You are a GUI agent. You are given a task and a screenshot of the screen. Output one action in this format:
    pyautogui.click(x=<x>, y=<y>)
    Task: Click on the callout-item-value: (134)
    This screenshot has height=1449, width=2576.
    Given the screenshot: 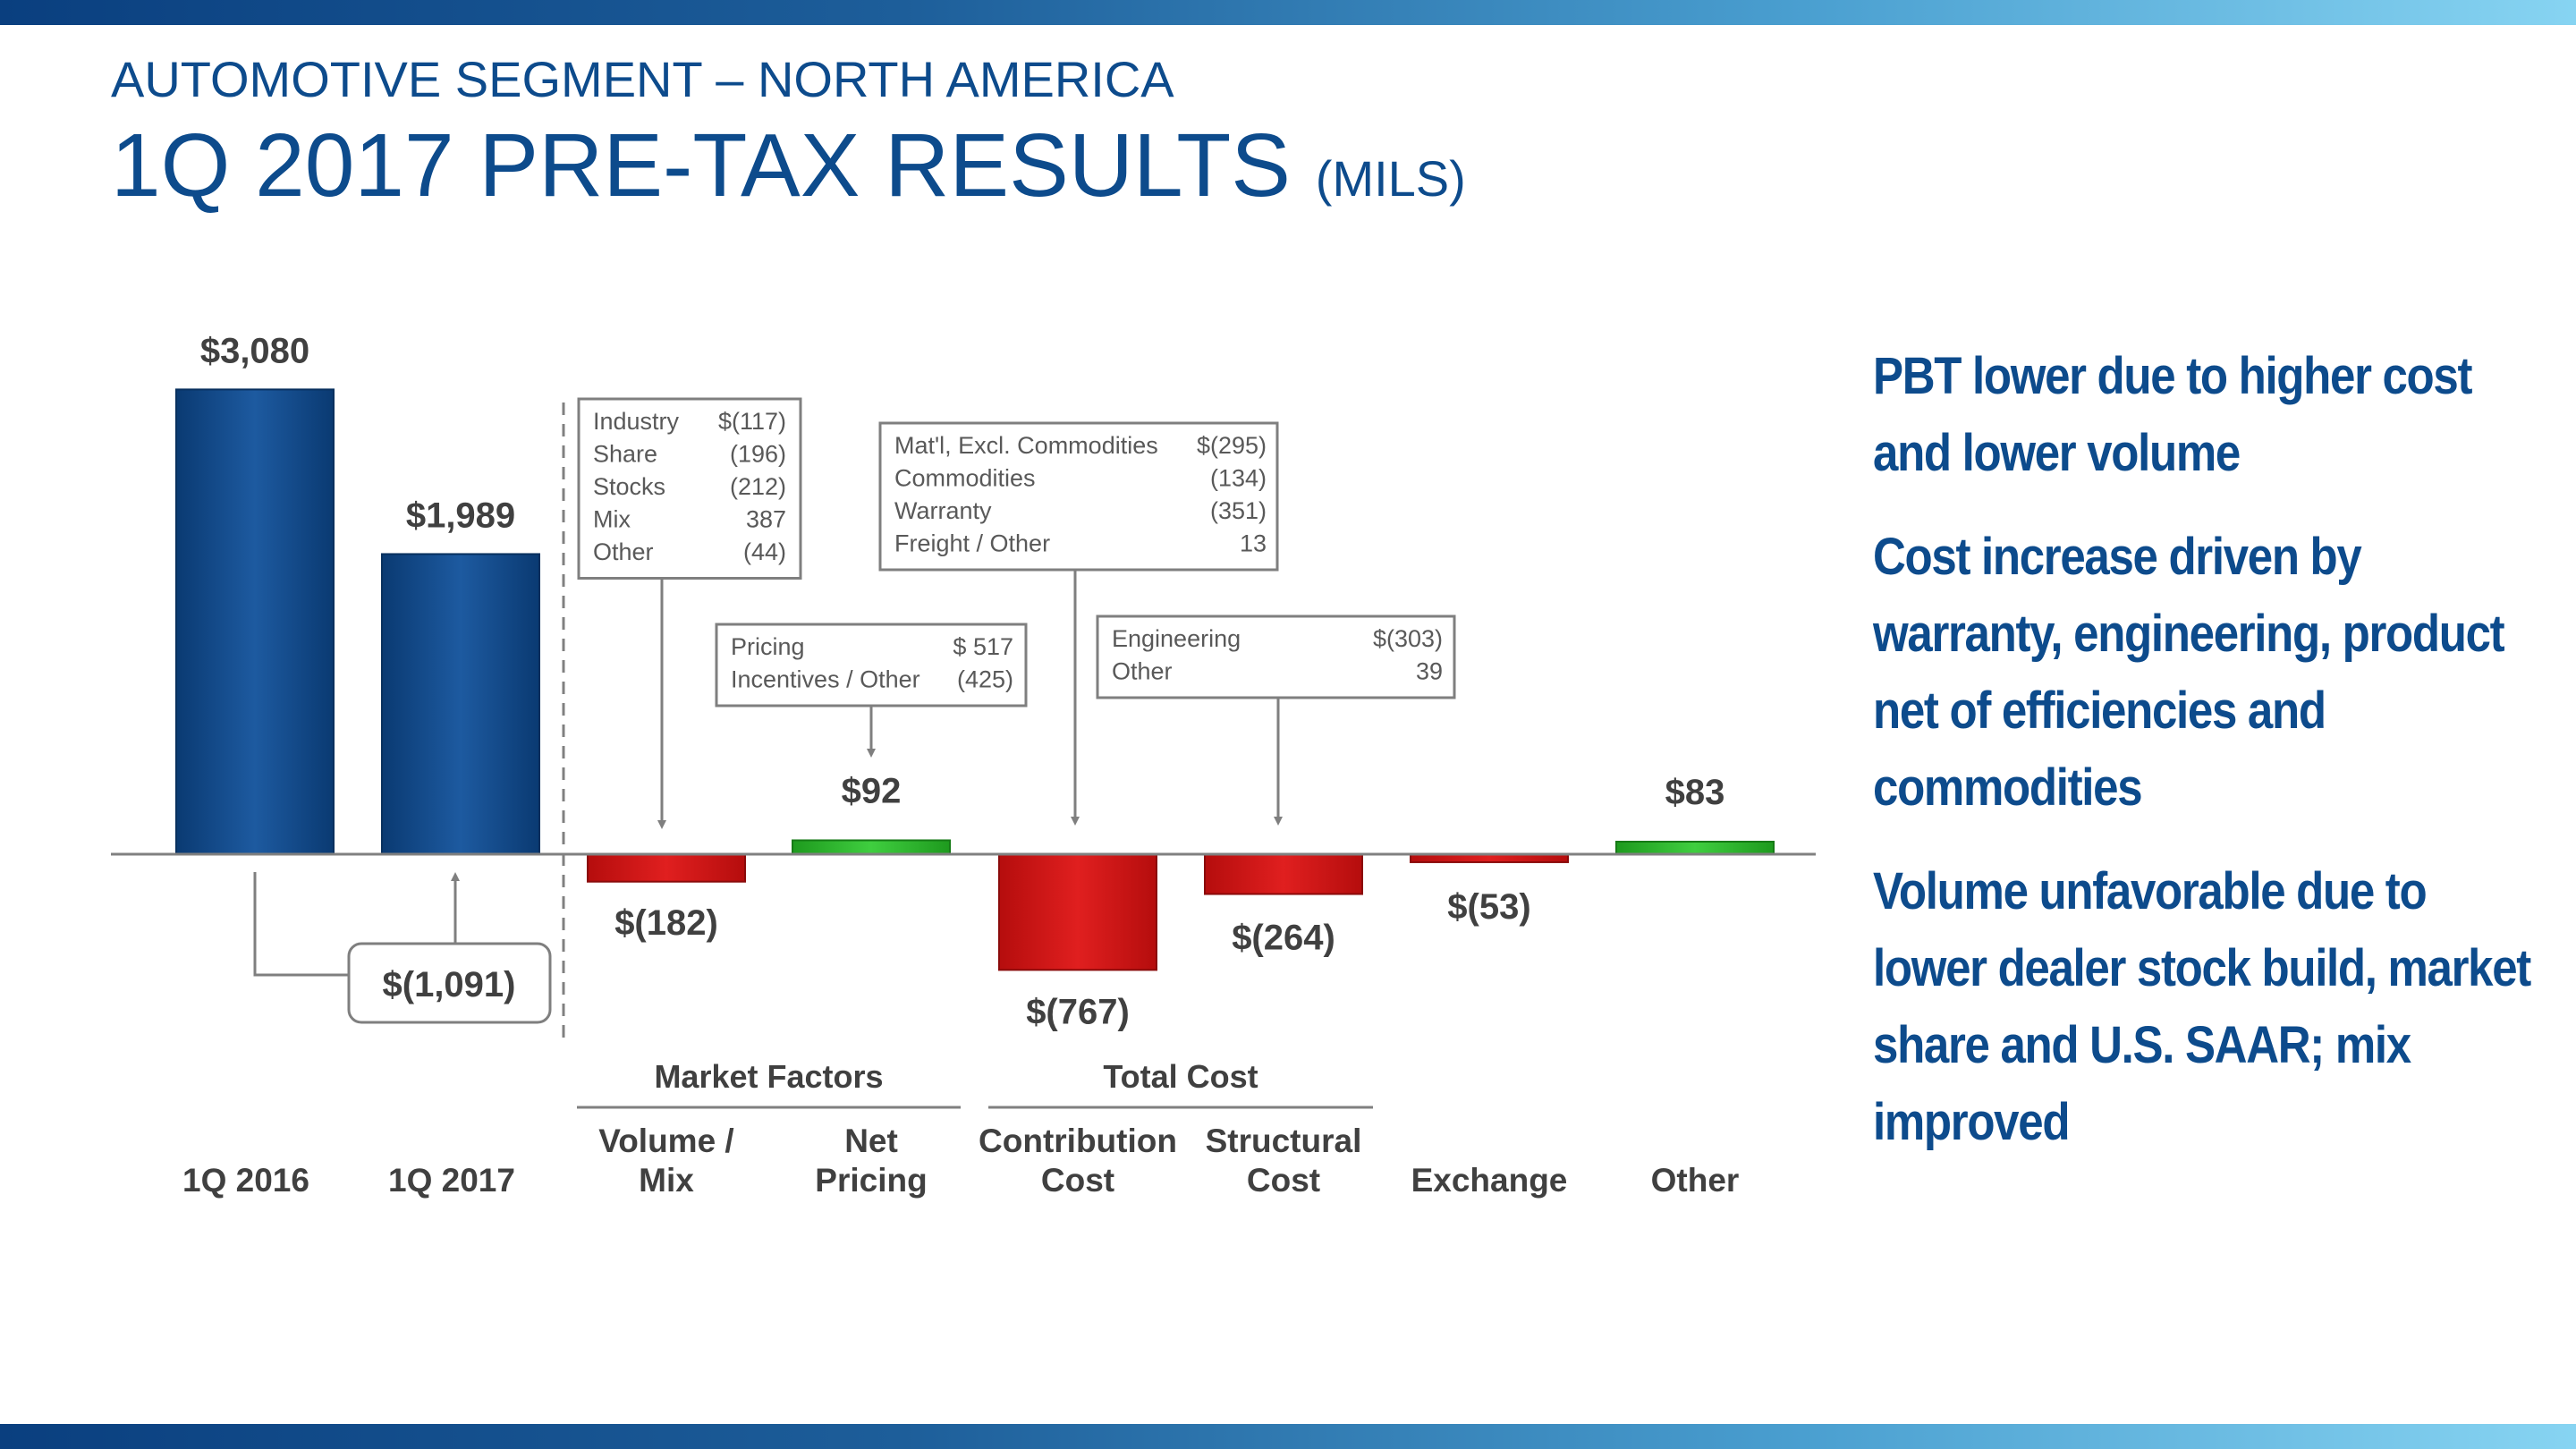 What is the action you would take?
    pyautogui.click(x=1238, y=478)
    